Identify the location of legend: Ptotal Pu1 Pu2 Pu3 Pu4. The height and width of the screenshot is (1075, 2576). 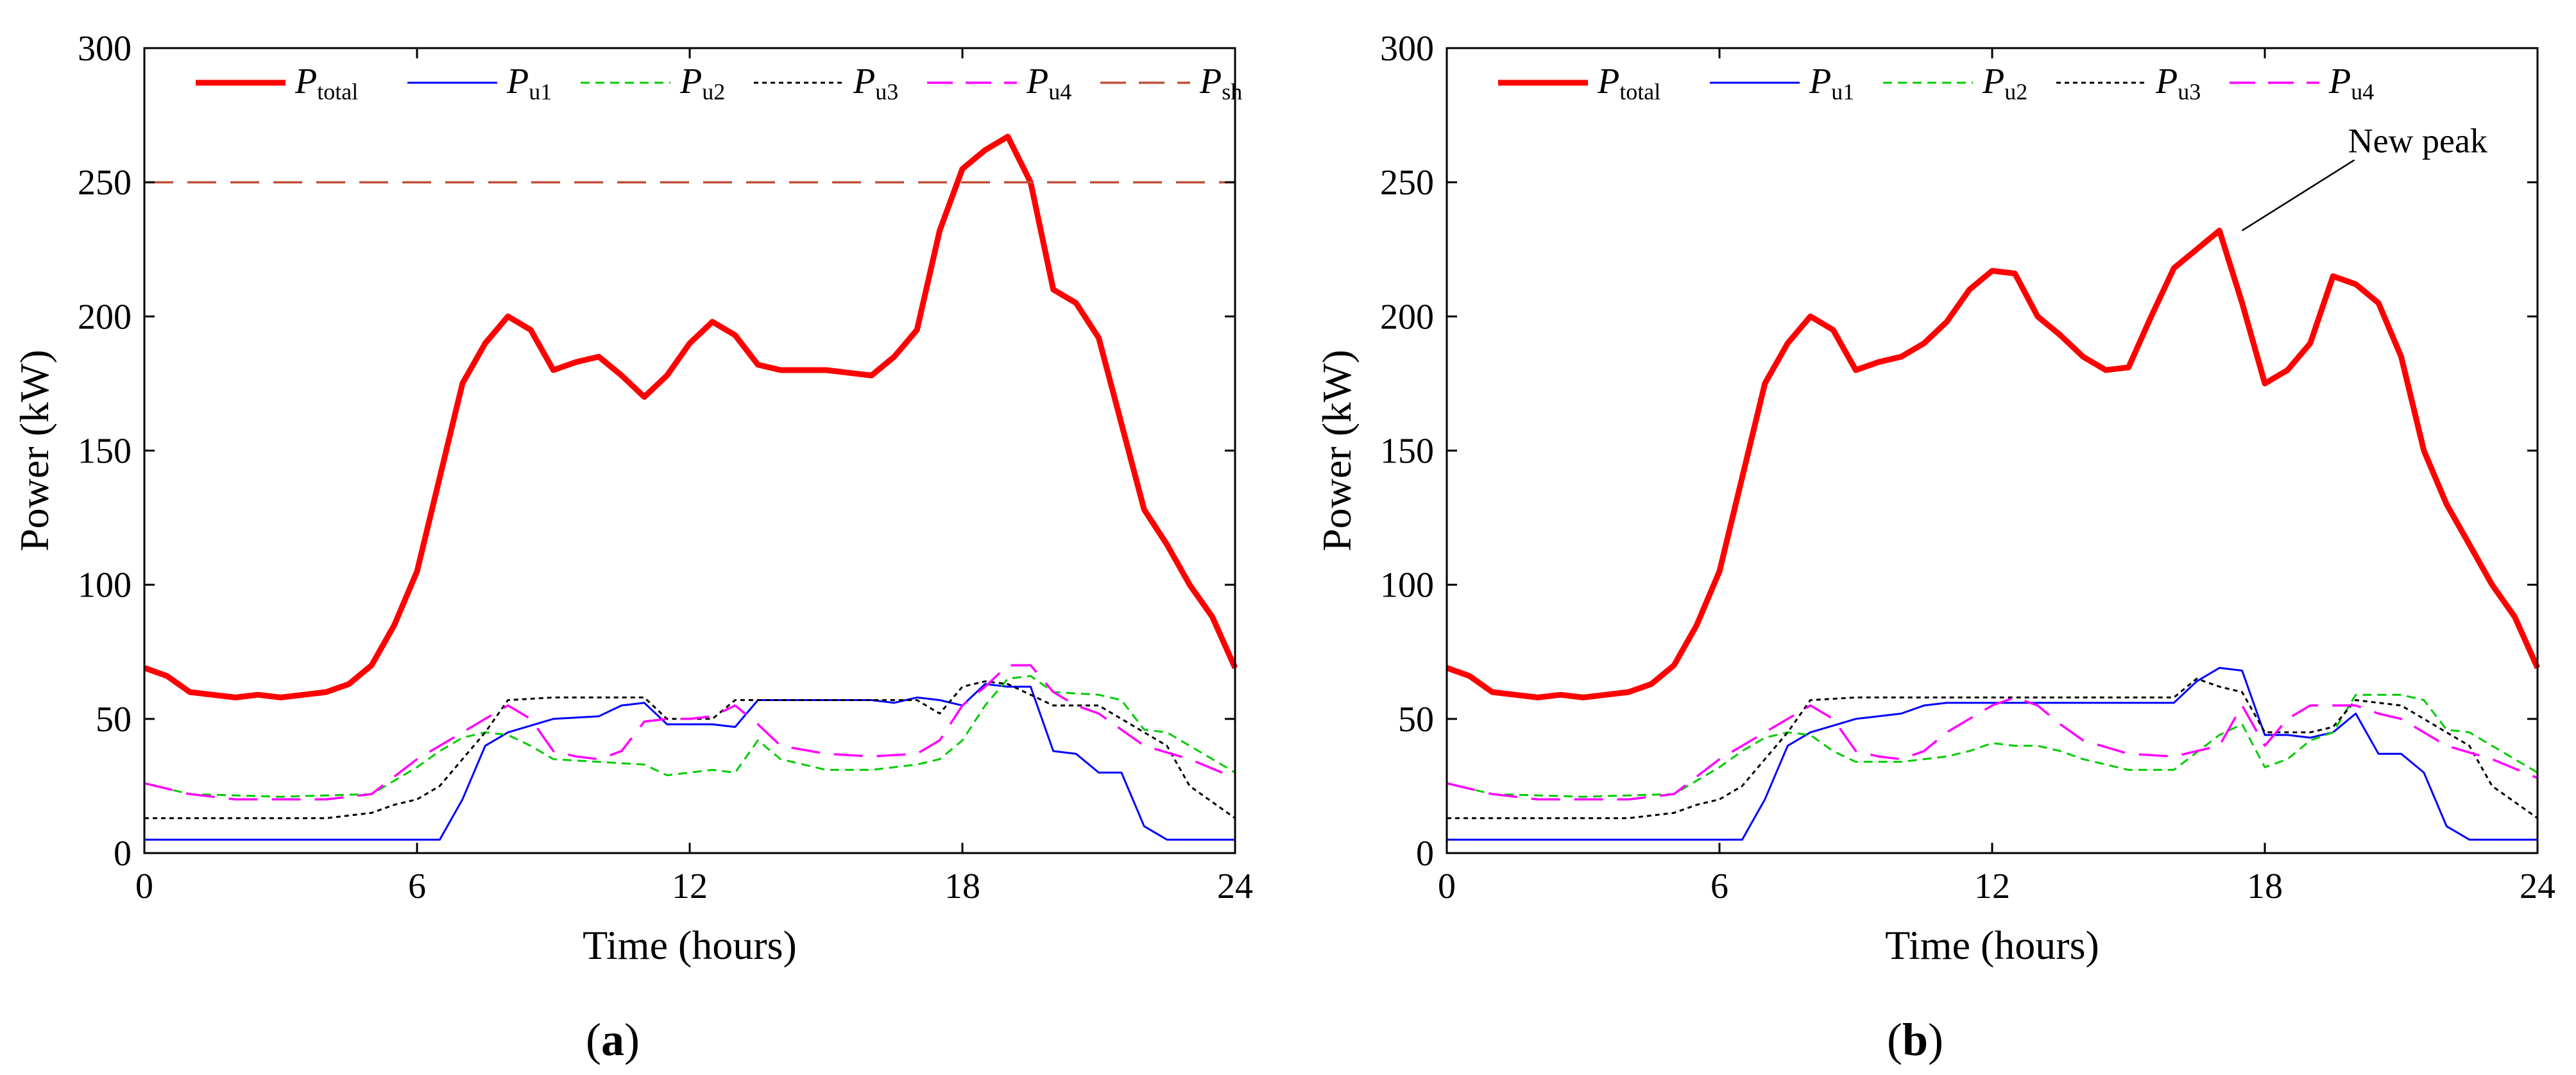
(1936, 84).